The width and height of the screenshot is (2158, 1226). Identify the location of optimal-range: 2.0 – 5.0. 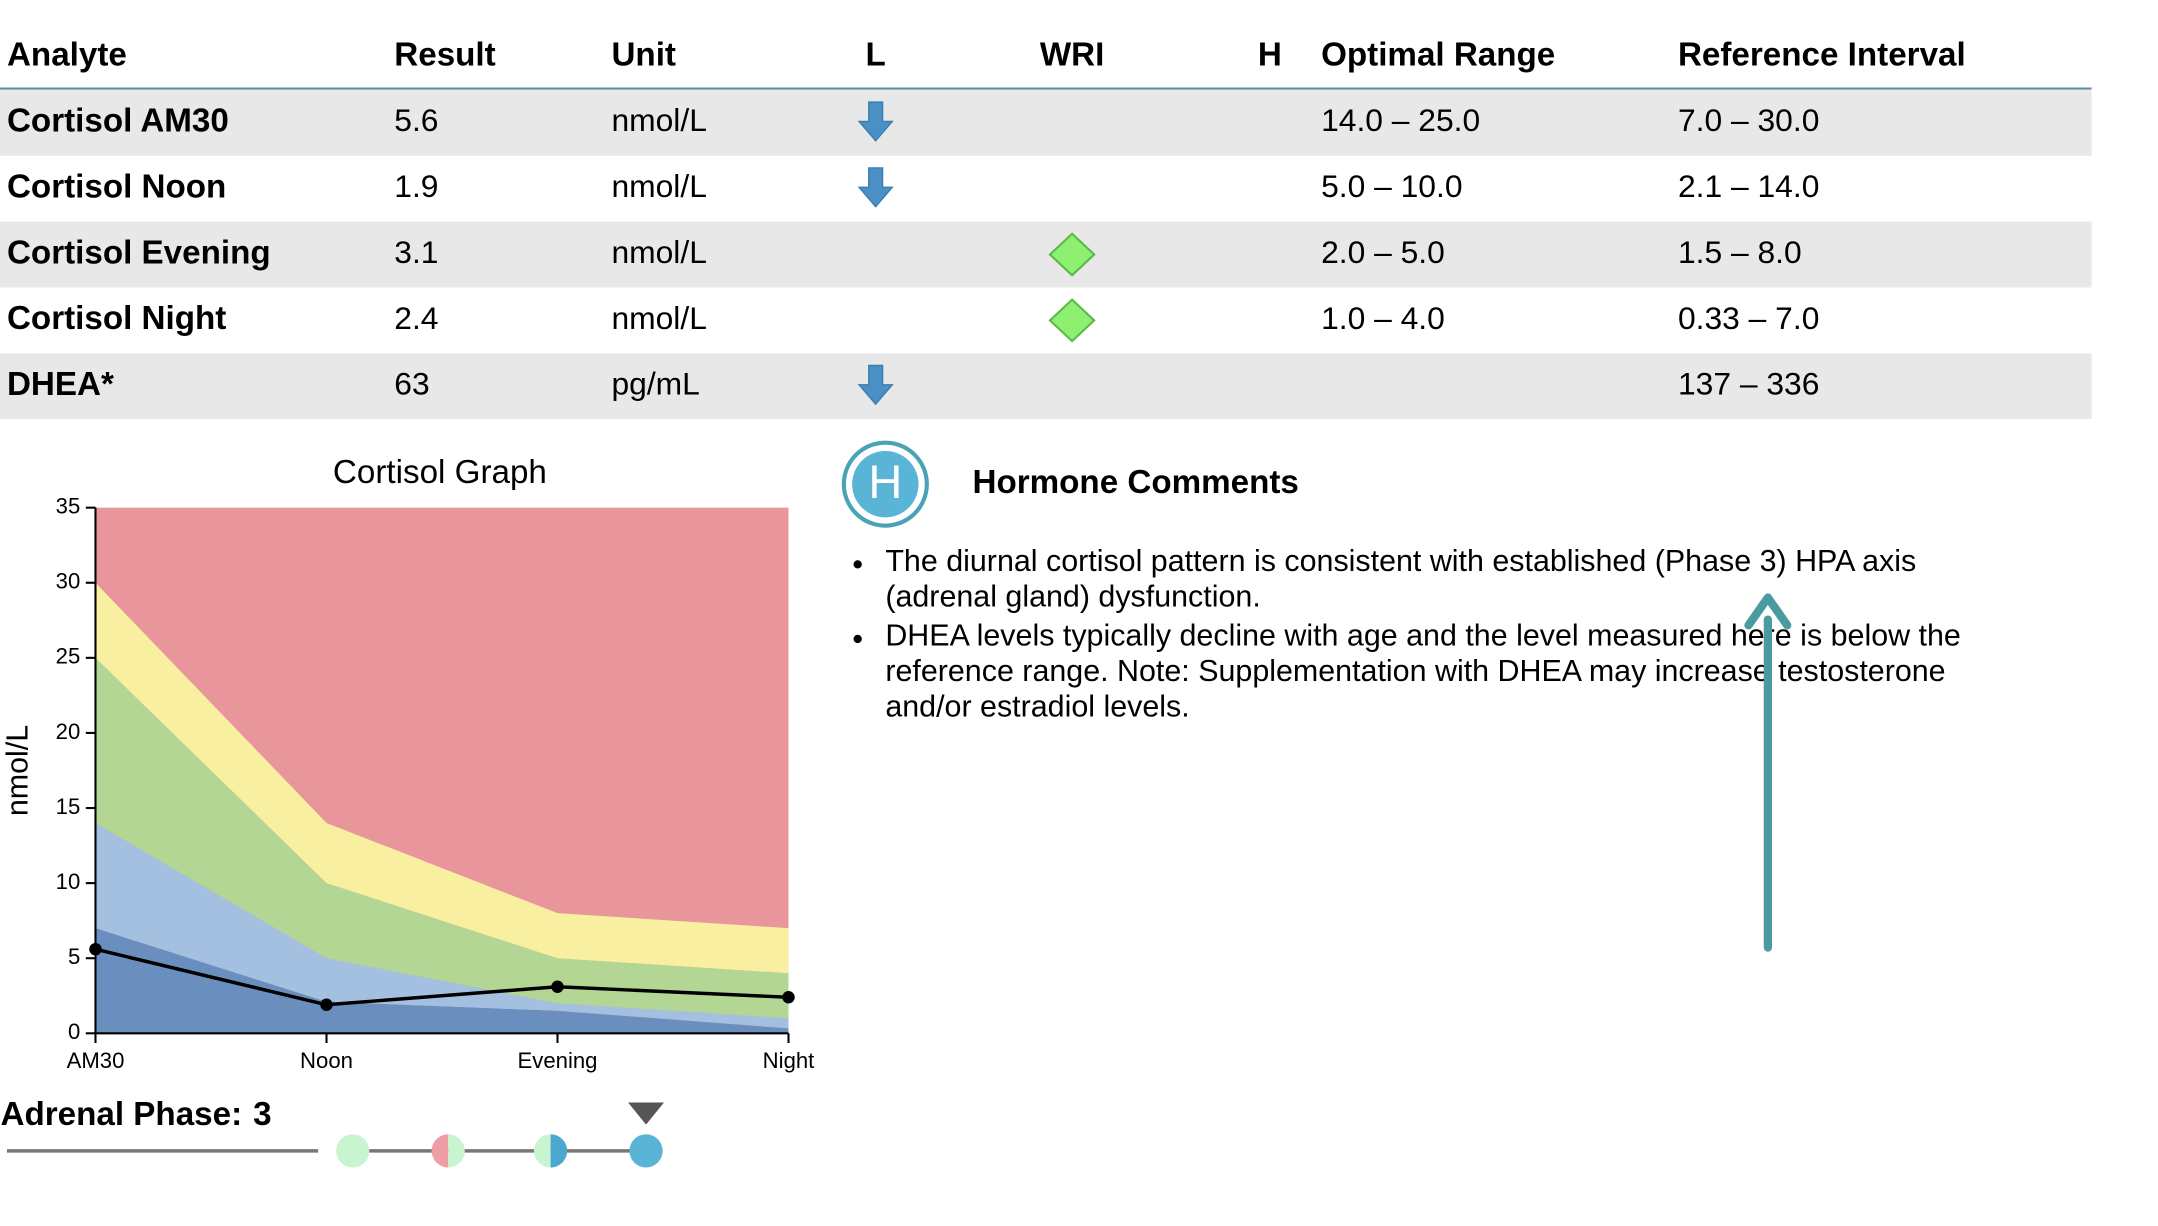
(1383, 252).